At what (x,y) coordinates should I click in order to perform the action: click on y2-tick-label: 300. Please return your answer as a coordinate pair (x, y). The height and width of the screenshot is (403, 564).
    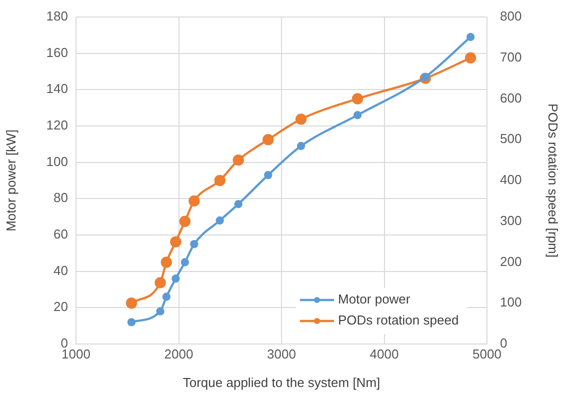
    Looking at the image, I should click on (511, 220).